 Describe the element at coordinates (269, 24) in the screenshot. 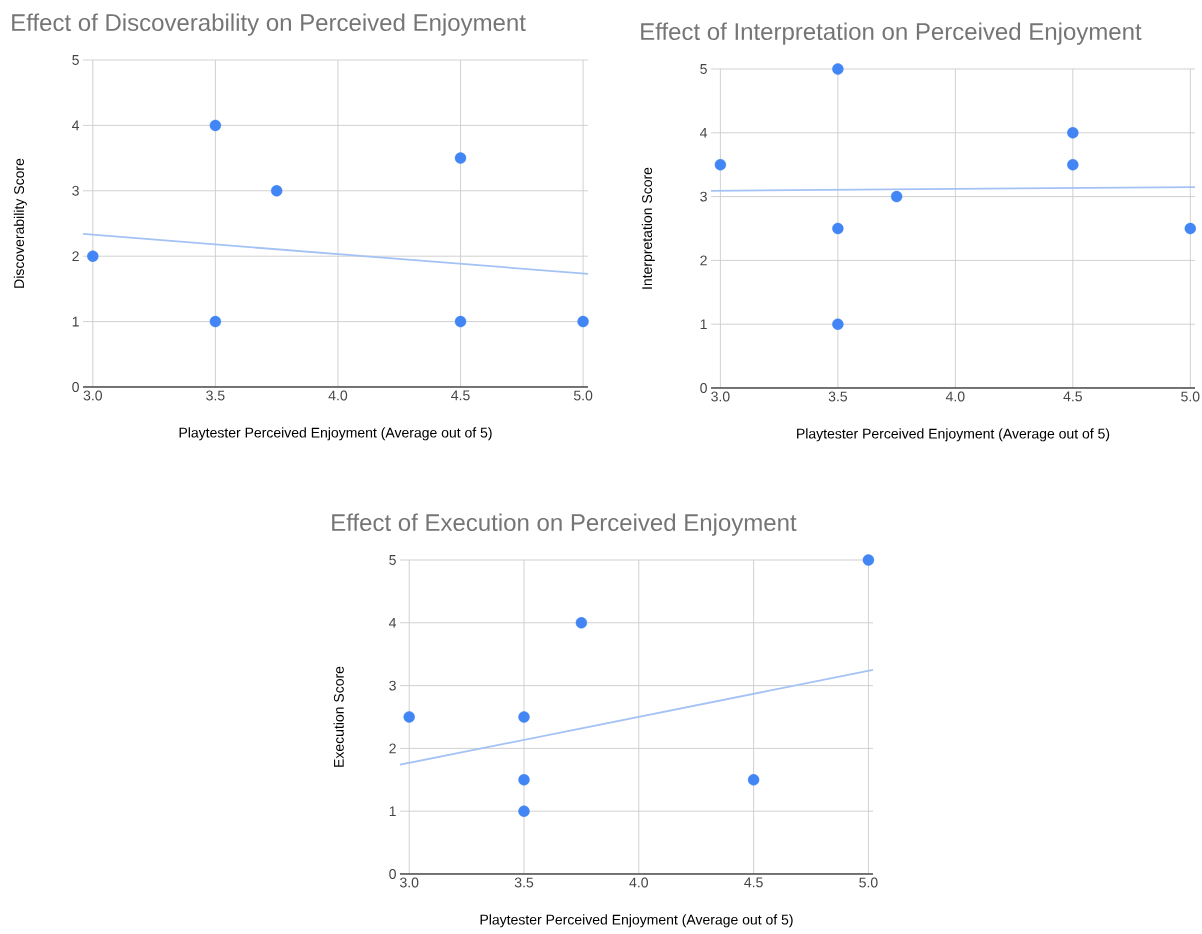

I see `chart-title: Effect of Discoverability on Perceived Enjoyment` at that location.